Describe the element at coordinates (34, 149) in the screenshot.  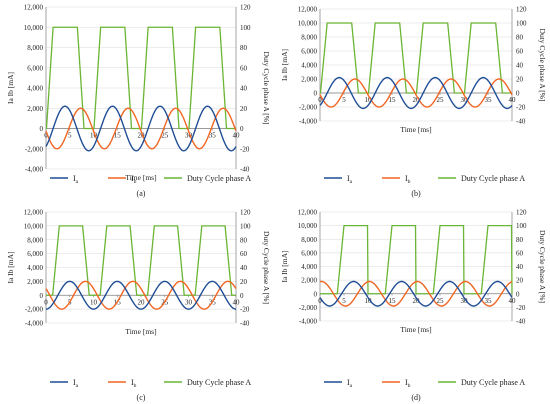
I see `y-tick-label: -2,000` at that location.